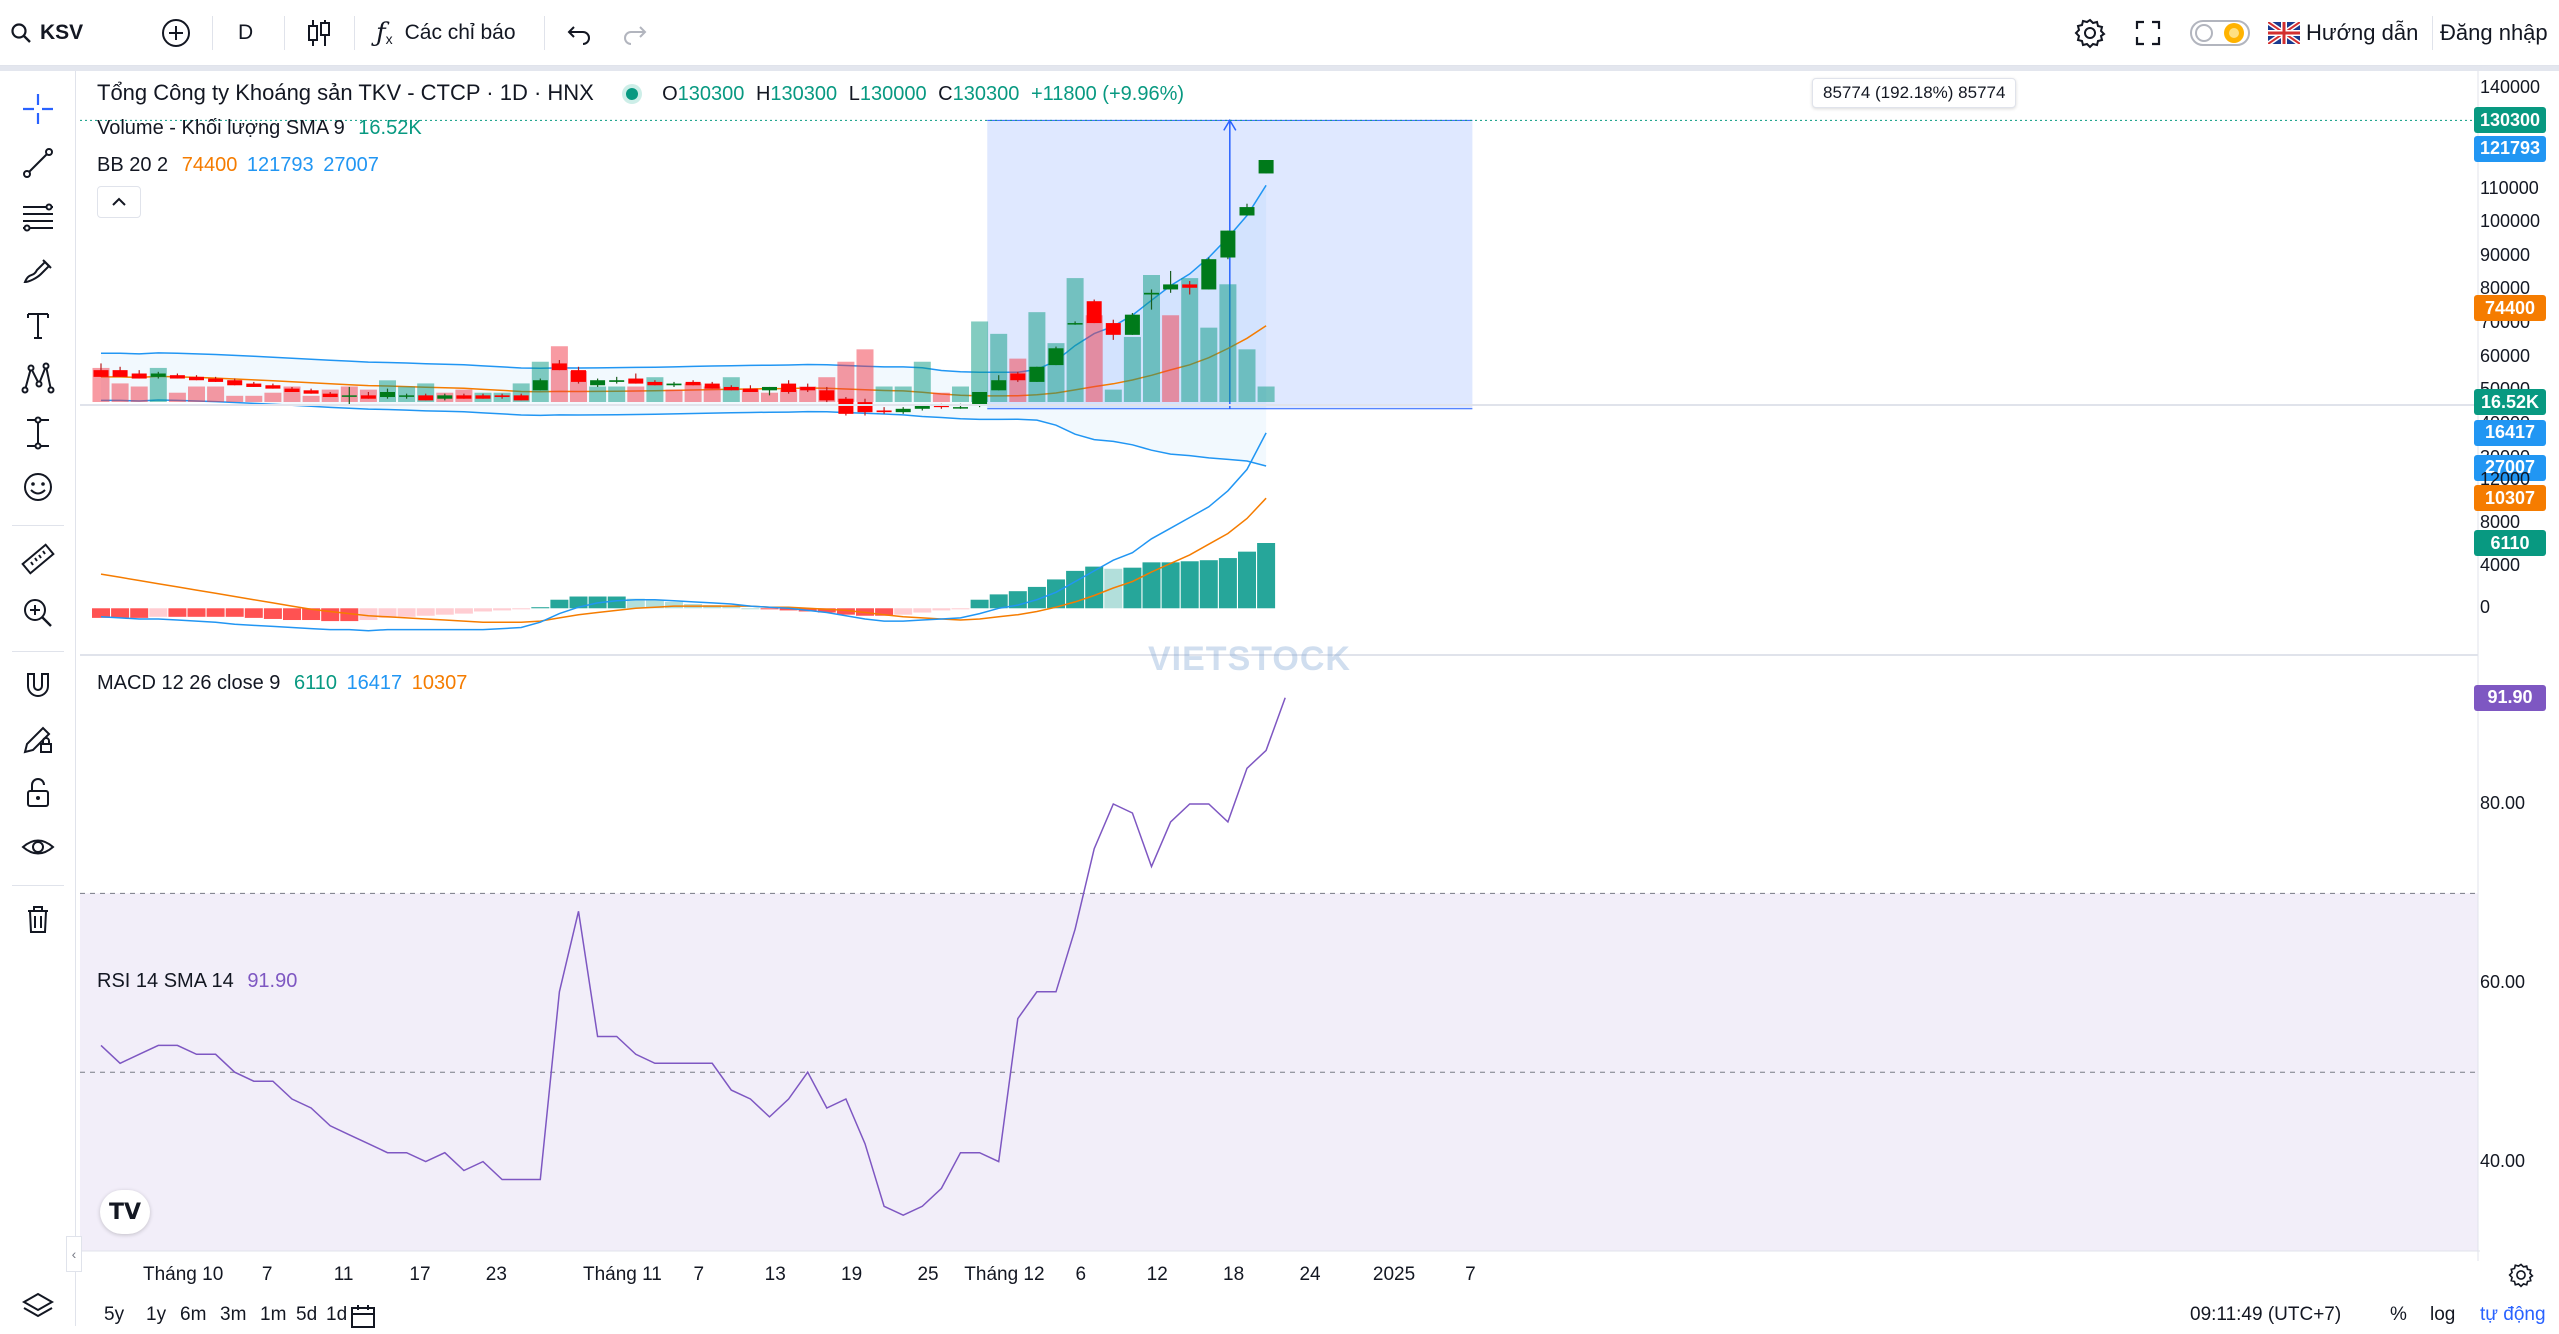 This screenshot has width=2559, height=1334. What do you see at coordinates (38, 379) in the screenshot?
I see `pattern-tool` at bounding box center [38, 379].